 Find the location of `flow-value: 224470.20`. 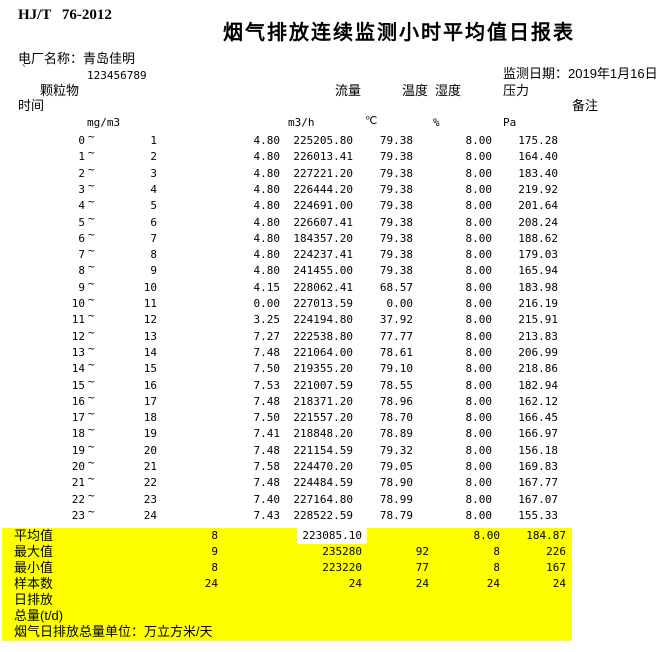

flow-value: 224470.20 is located at coordinates (323, 466).